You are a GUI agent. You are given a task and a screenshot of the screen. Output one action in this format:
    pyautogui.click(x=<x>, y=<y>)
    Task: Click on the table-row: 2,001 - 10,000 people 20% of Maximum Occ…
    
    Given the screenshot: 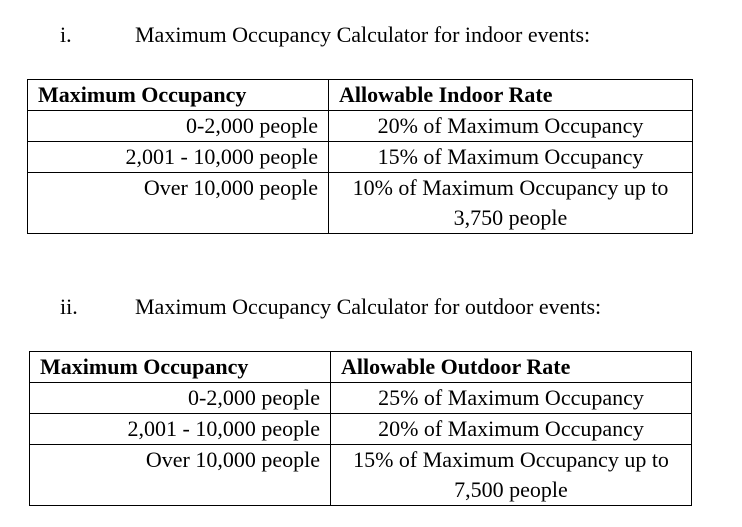 What is the action you would take?
    pyautogui.click(x=360, y=429)
    